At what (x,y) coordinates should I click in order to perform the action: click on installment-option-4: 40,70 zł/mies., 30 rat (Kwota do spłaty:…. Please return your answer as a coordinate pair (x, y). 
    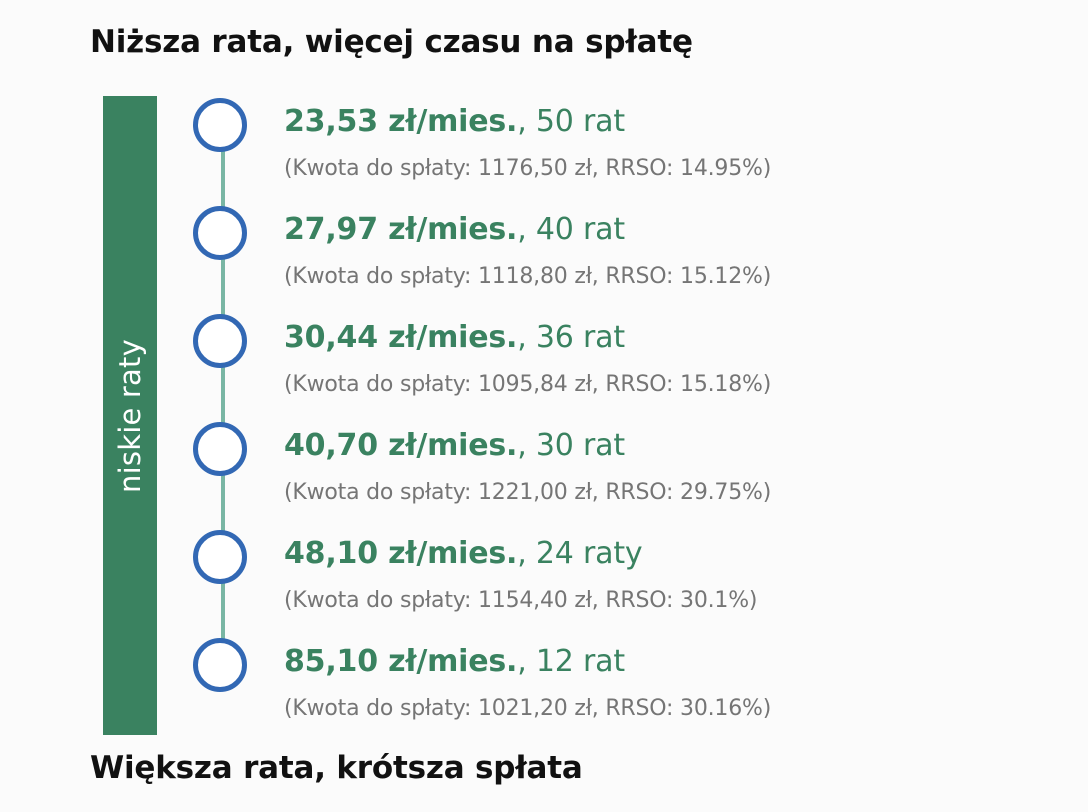
    Looking at the image, I should click on (544, 470).